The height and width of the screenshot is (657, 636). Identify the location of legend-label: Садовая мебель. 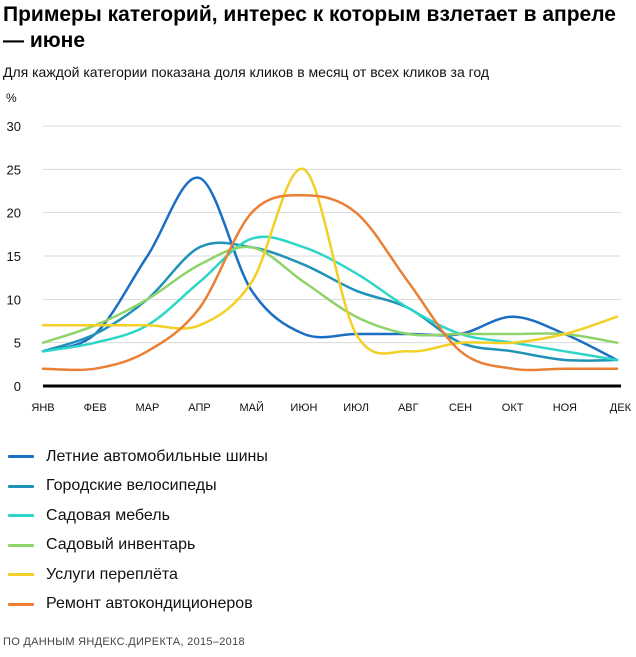
(108, 515).